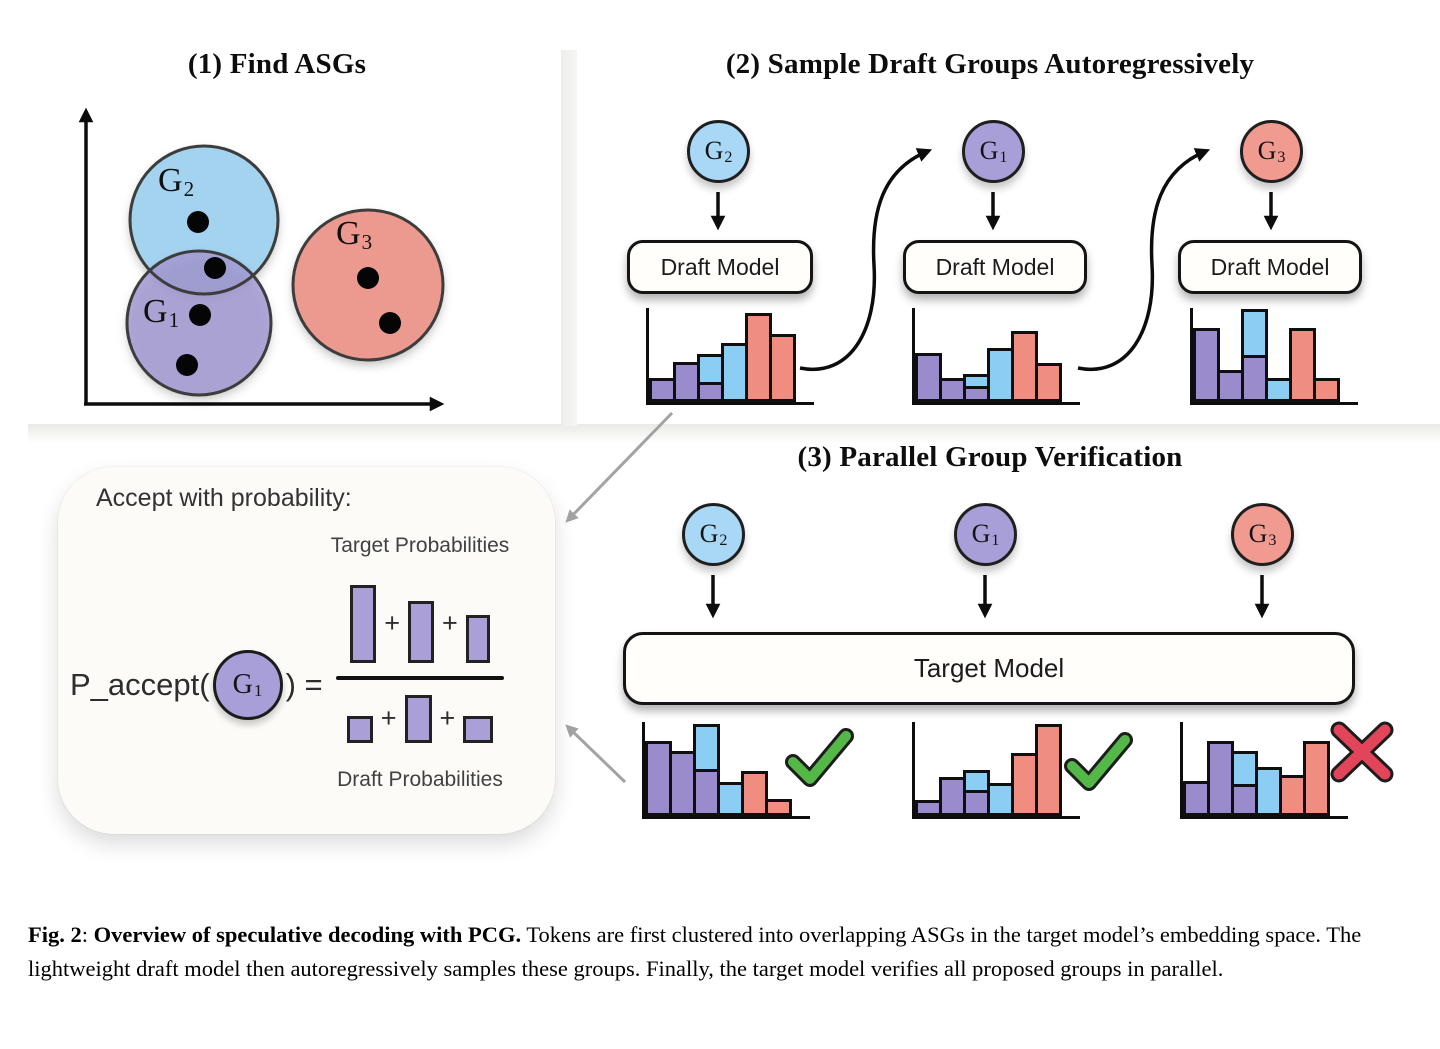 The width and height of the screenshot is (1440, 1049). Describe the element at coordinates (176, 181) in the screenshot. I see `cluster-label-g2: G2` at that location.